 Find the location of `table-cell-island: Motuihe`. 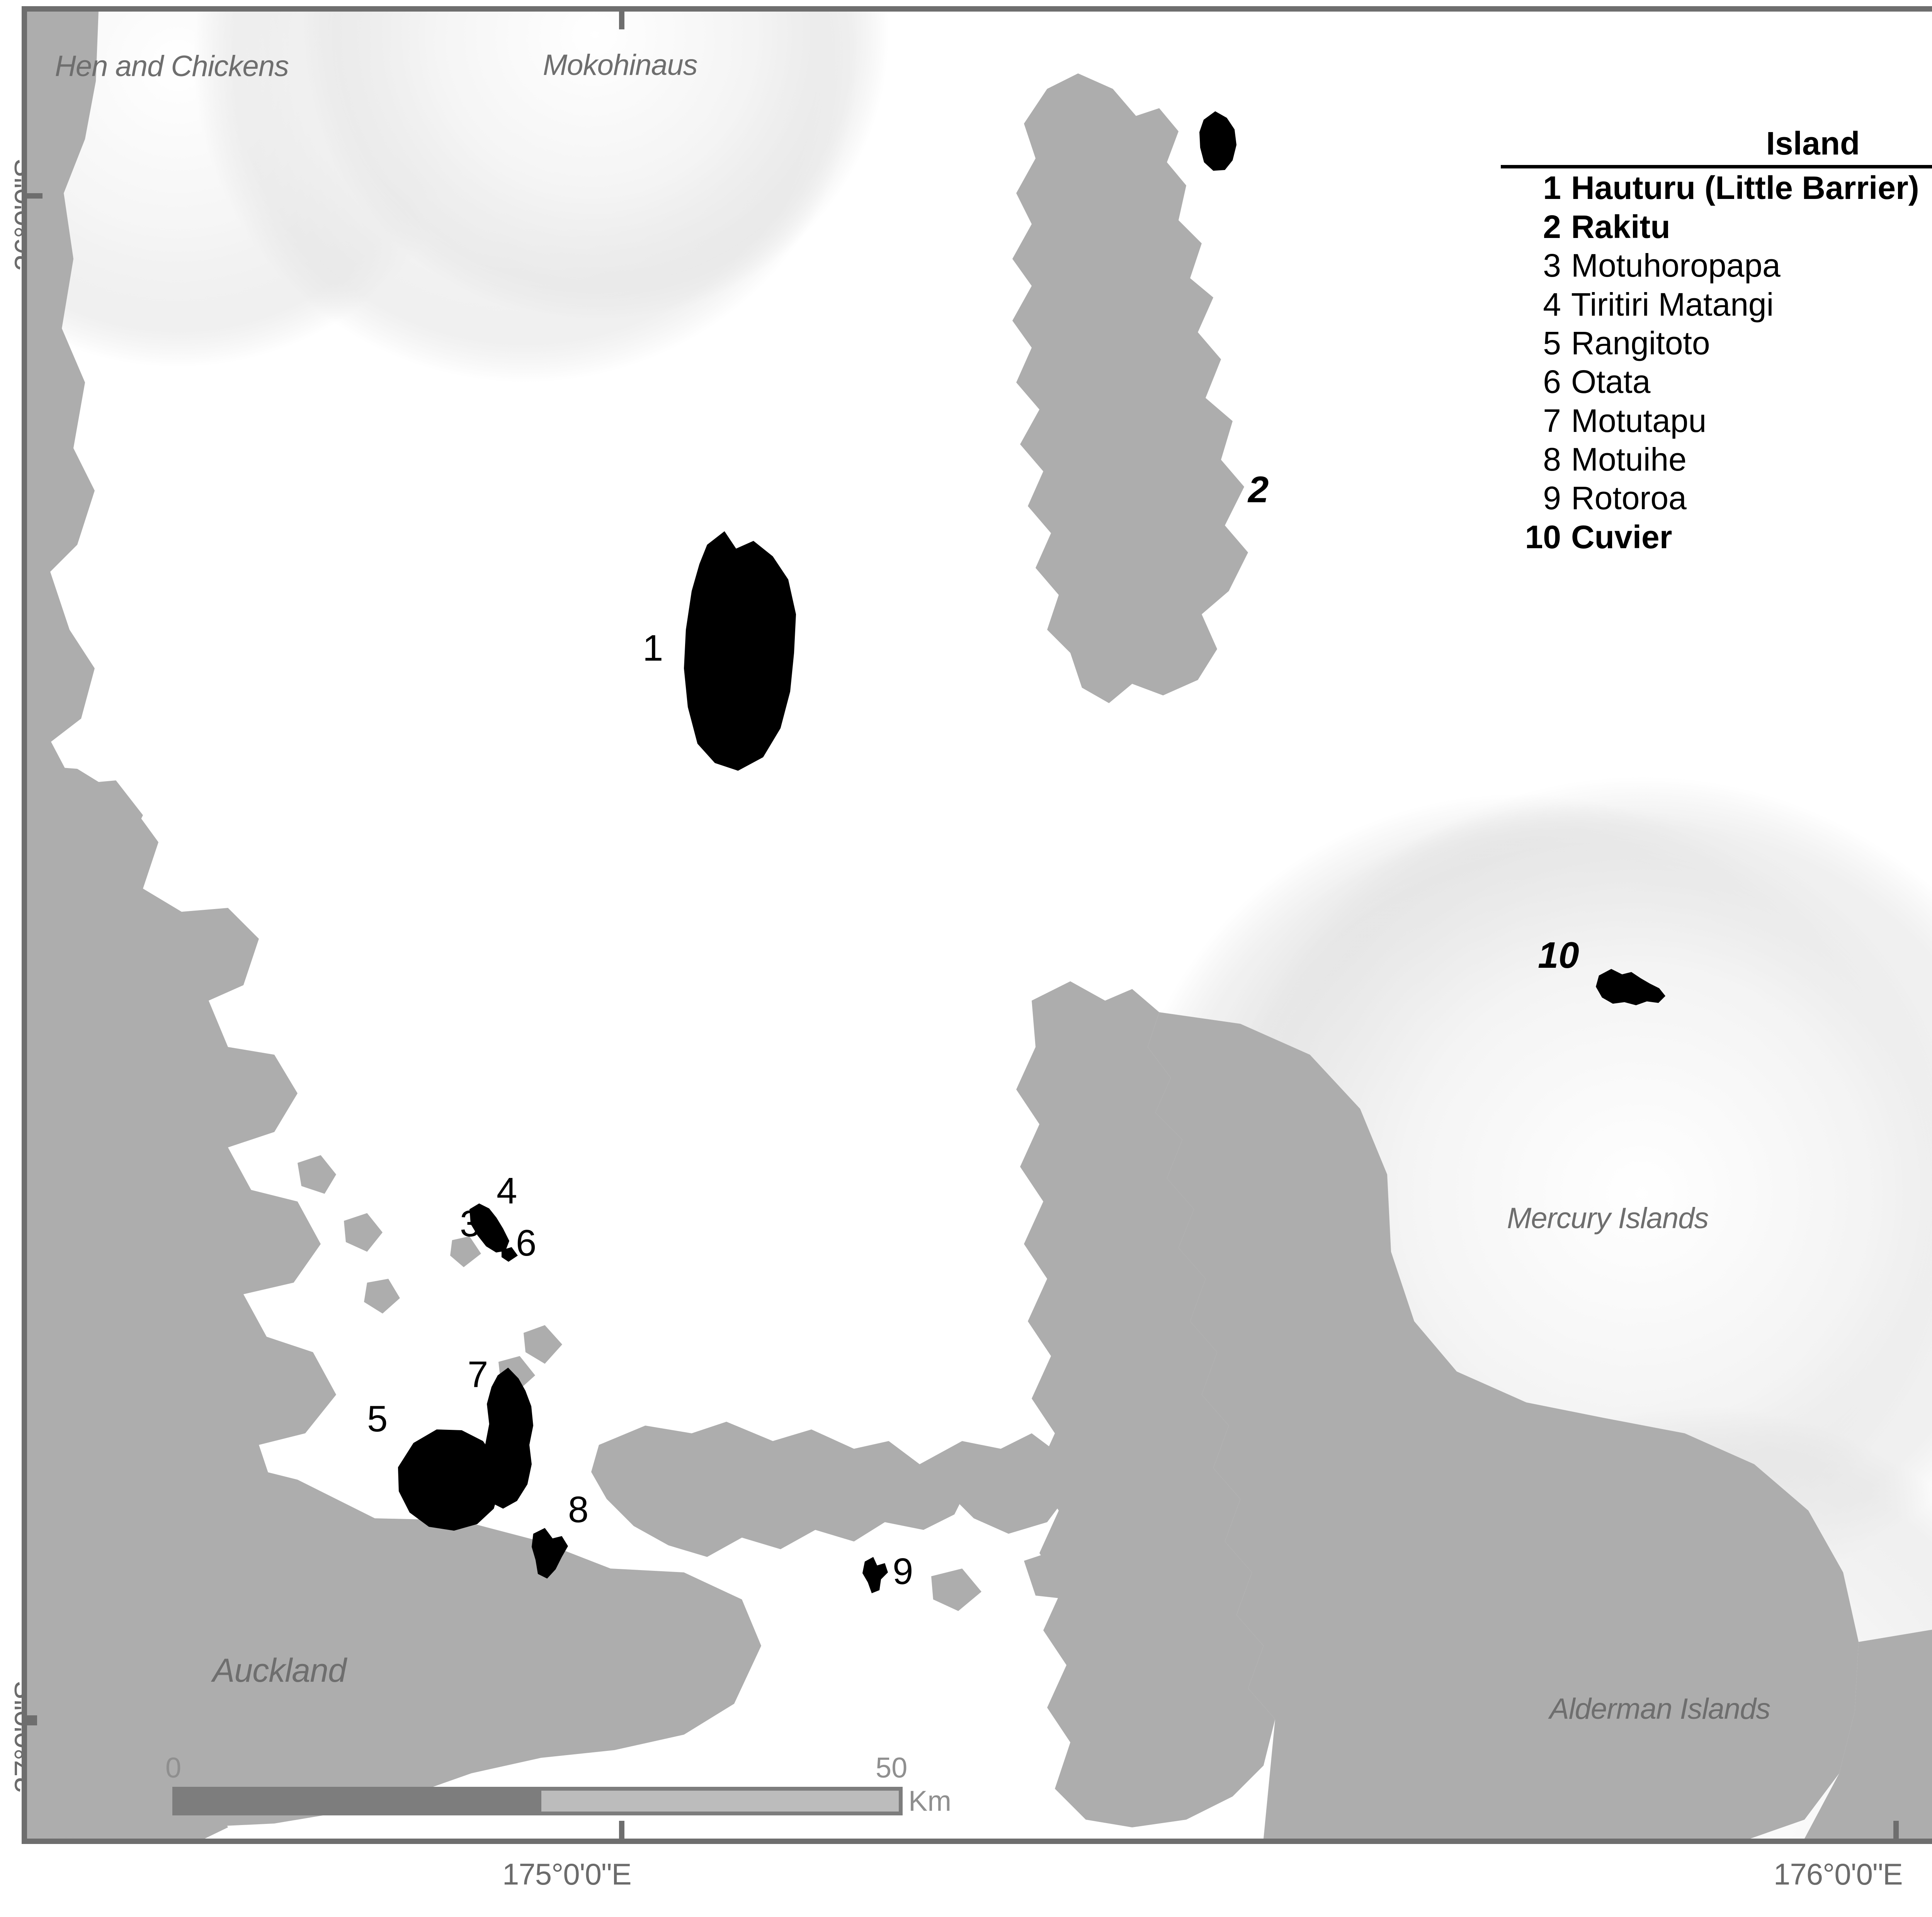

table-cell-island: Motuihe is located at coordinates (1629, 459).